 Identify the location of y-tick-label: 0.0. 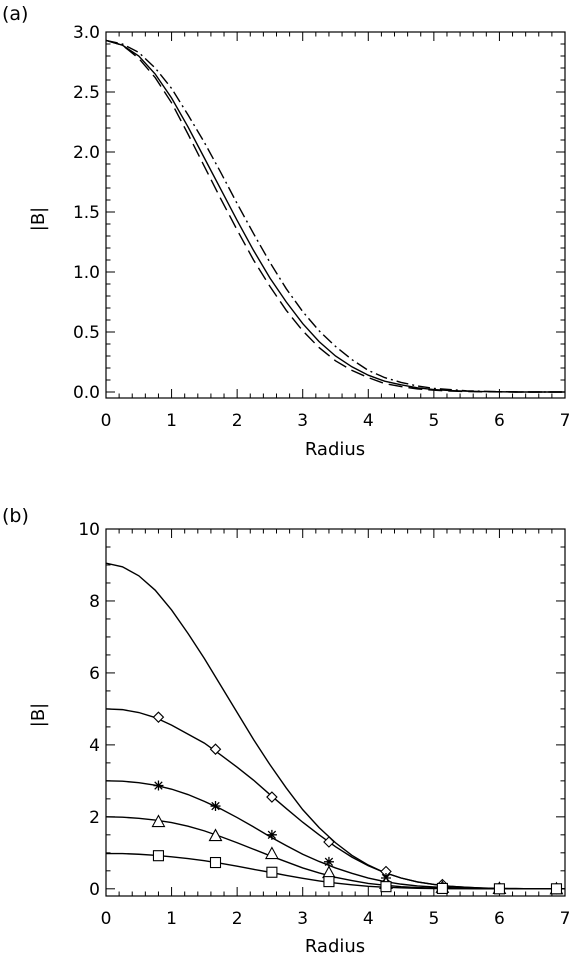
(86, 393).